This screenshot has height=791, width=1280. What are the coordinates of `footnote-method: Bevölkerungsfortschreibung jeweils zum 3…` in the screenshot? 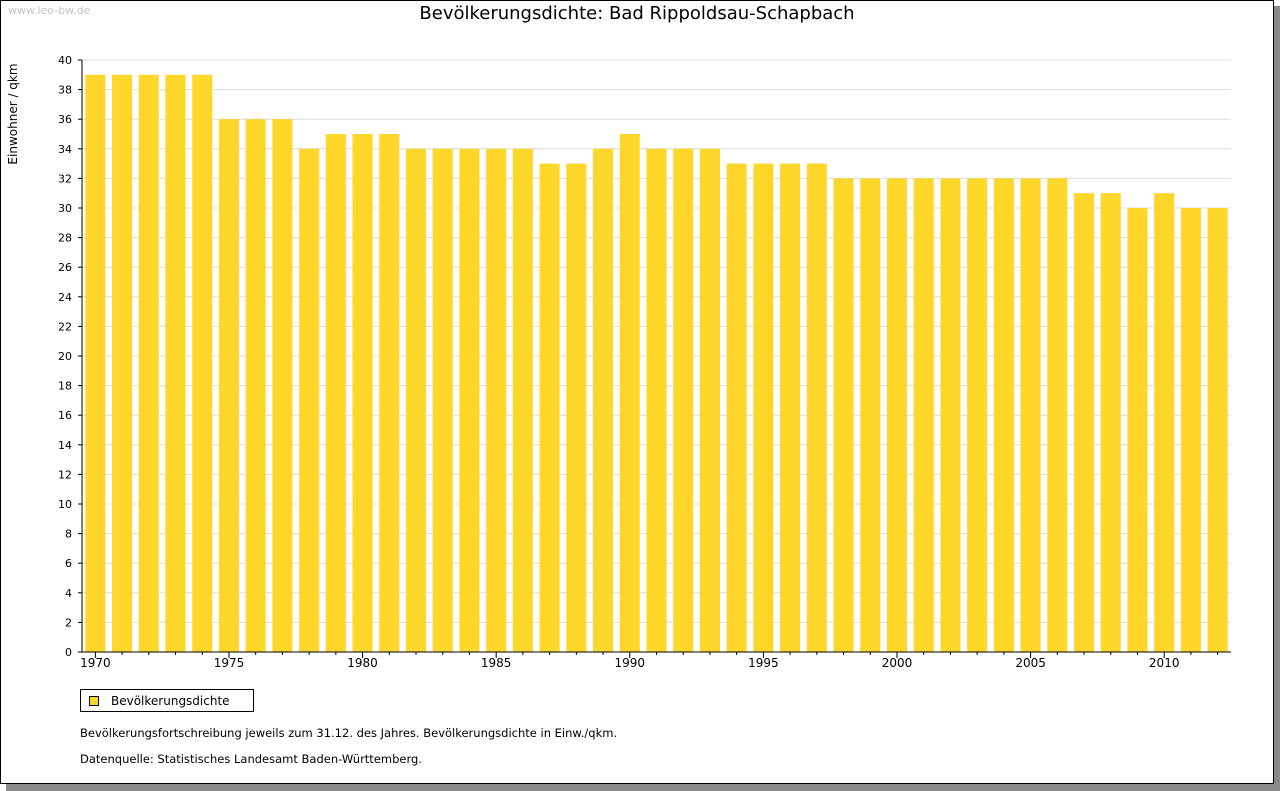 It's located at (349, 733).